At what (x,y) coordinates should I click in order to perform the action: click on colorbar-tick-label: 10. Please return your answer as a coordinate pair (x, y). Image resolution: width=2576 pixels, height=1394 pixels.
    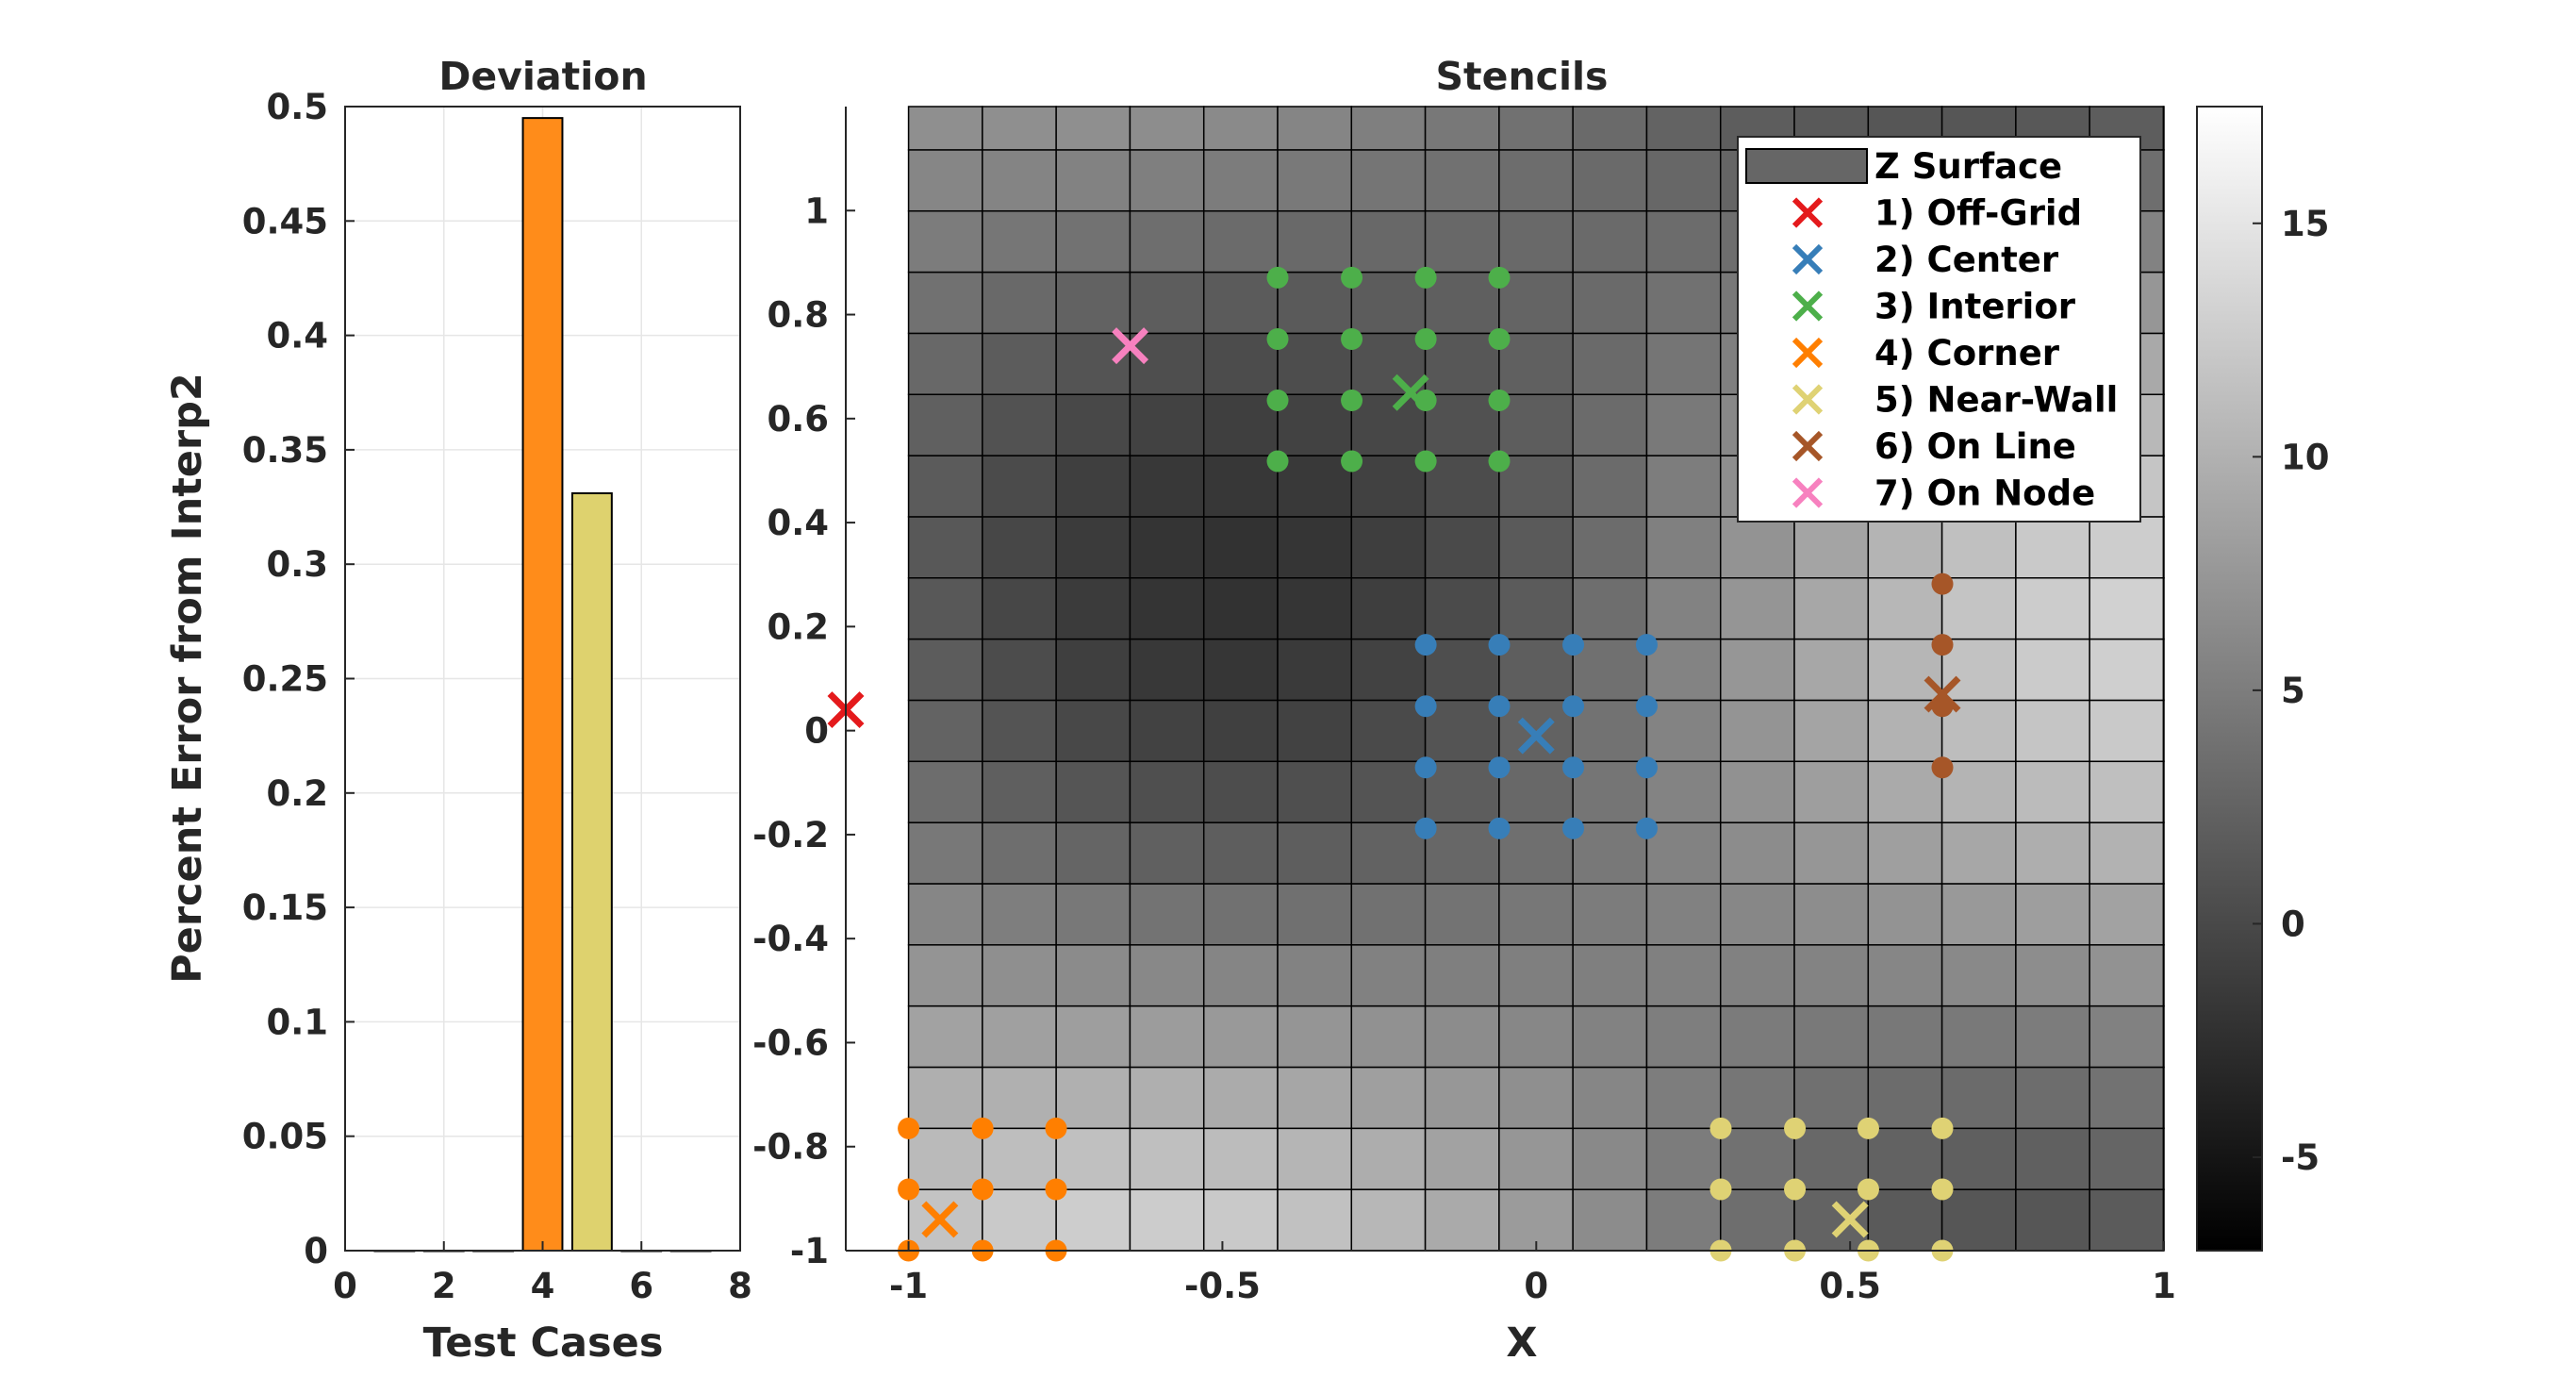
    Looking at the image, I should click on (2305, 457).